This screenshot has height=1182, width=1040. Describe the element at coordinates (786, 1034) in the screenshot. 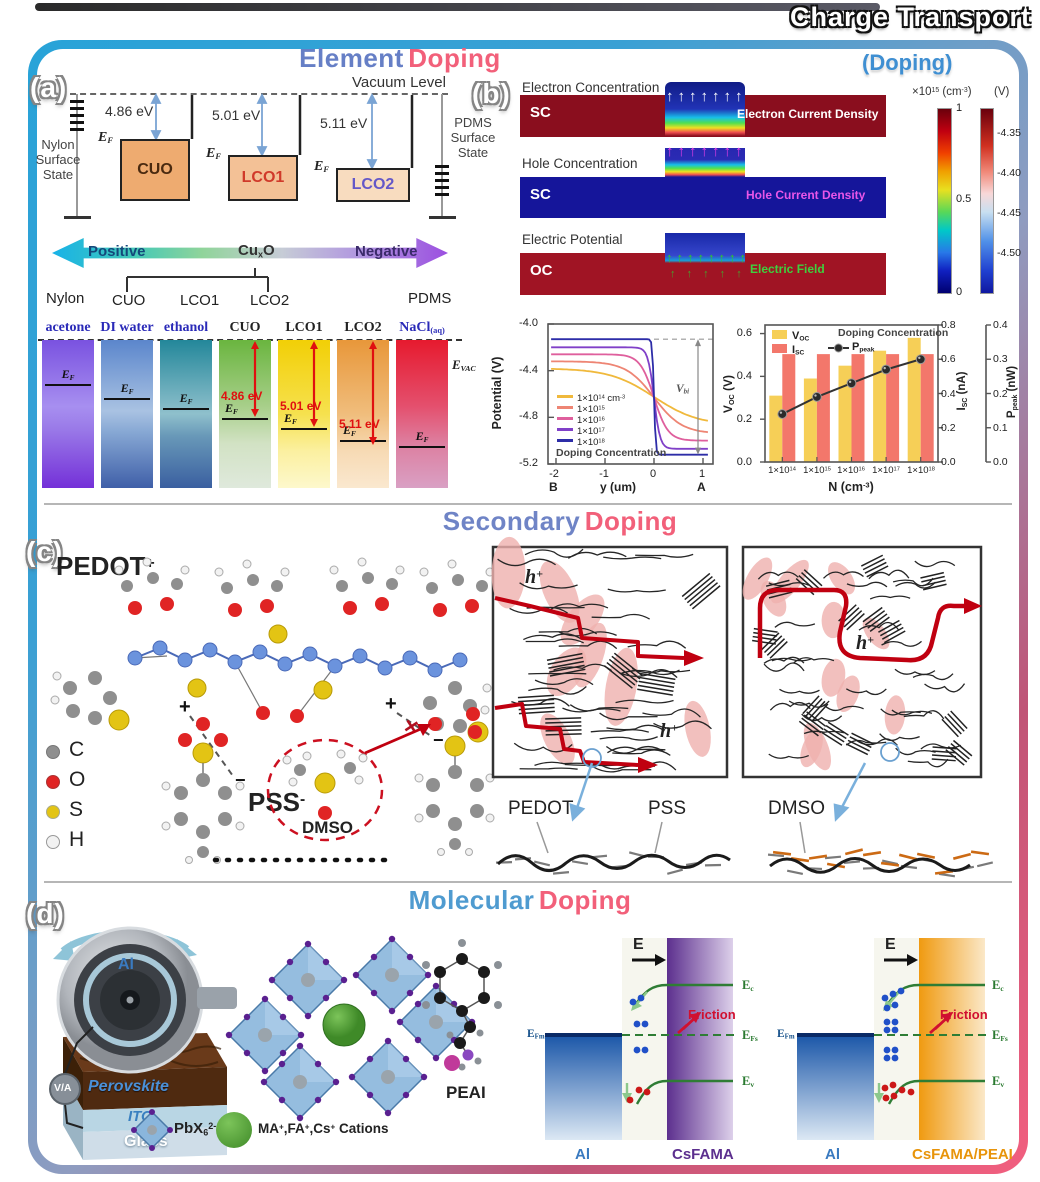

I see `bd2-efm-label: EFm` at that location.